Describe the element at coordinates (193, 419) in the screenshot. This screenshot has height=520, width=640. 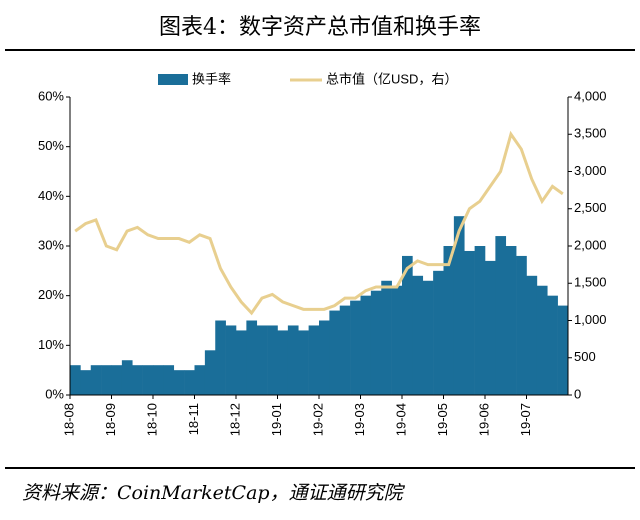
I see `x-tick-label: 18-11` at that location.